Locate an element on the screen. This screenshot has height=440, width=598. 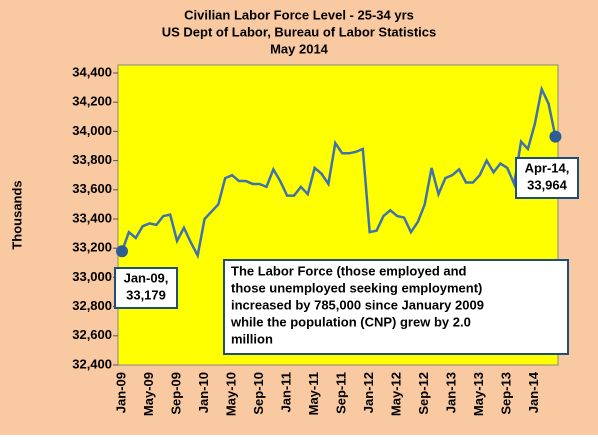
chart-title: May 2014 is located at coordinates (299, 48).